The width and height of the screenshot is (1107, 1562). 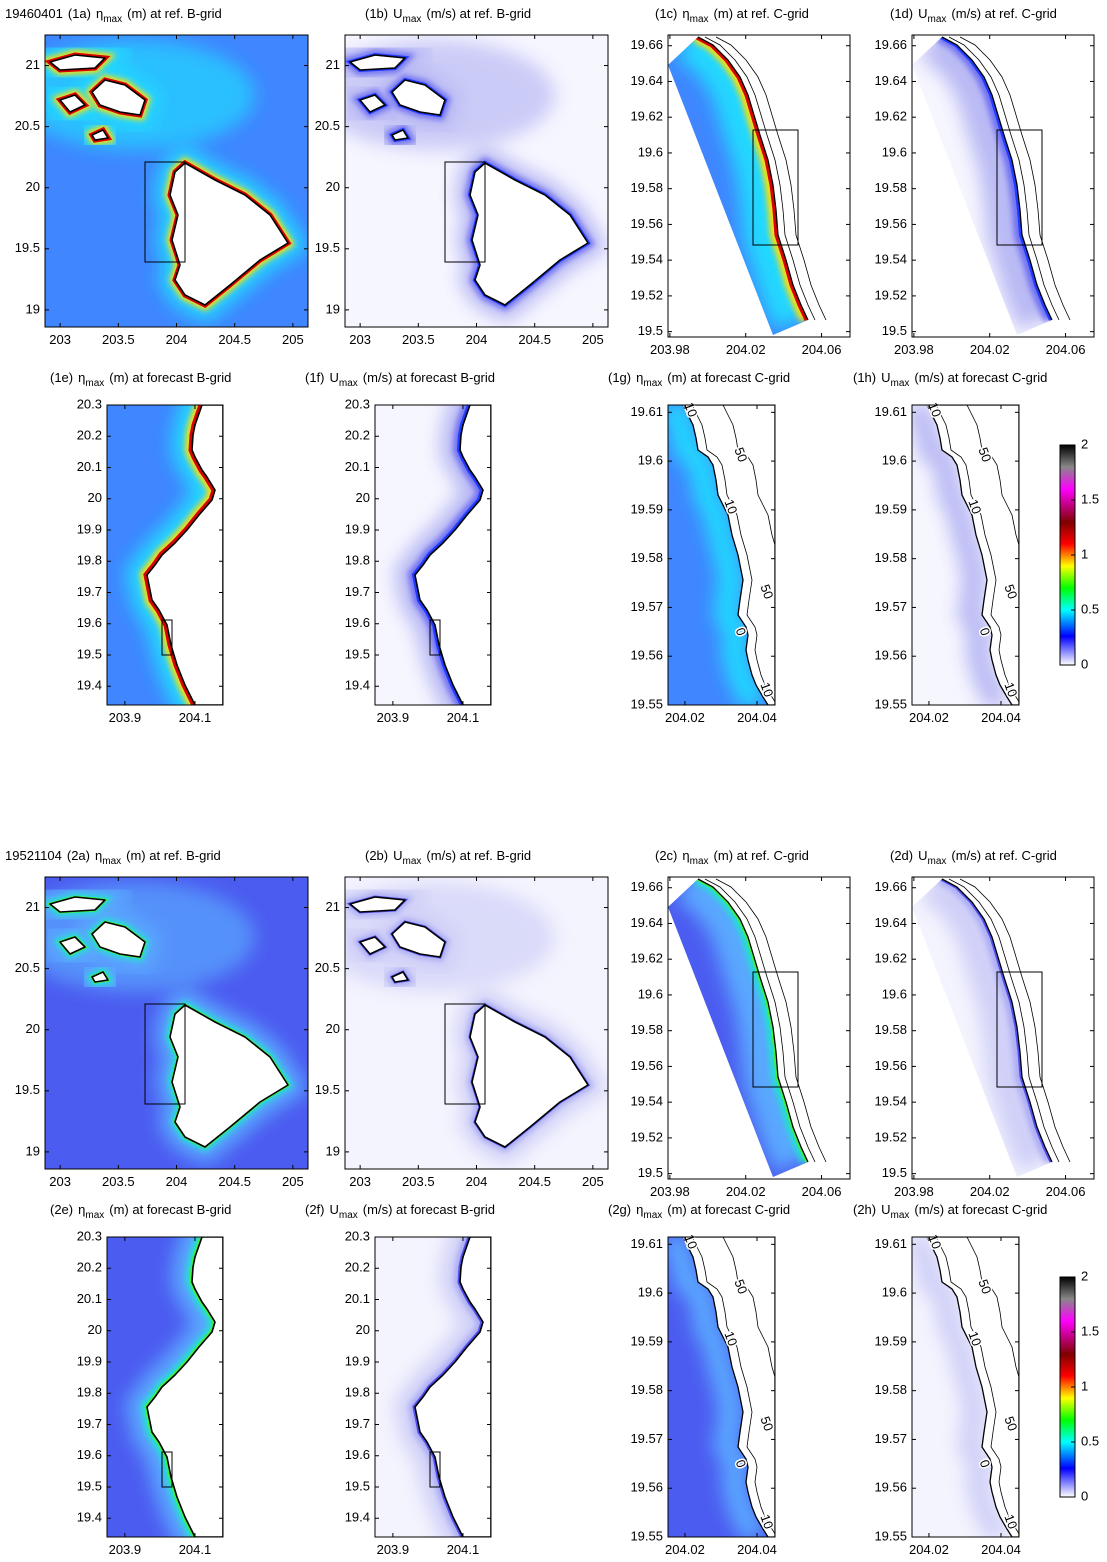 What do you see at coordinates (315, 1209) in the screenshot?
I see `panel-label: (2f)` at bounding box center [315, 1209].